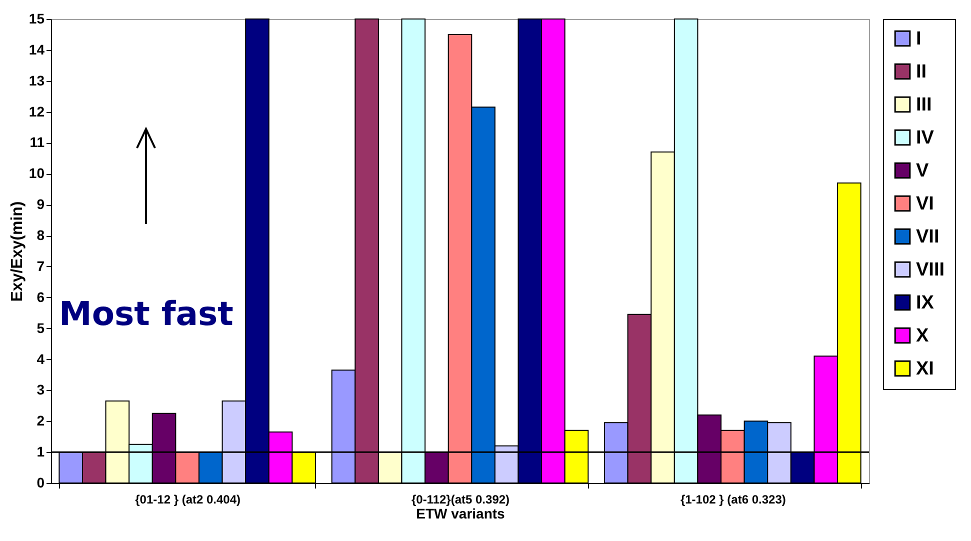 This screenshot has height=541, width=971. I want to click on legend-label: I, so click(919, 39).